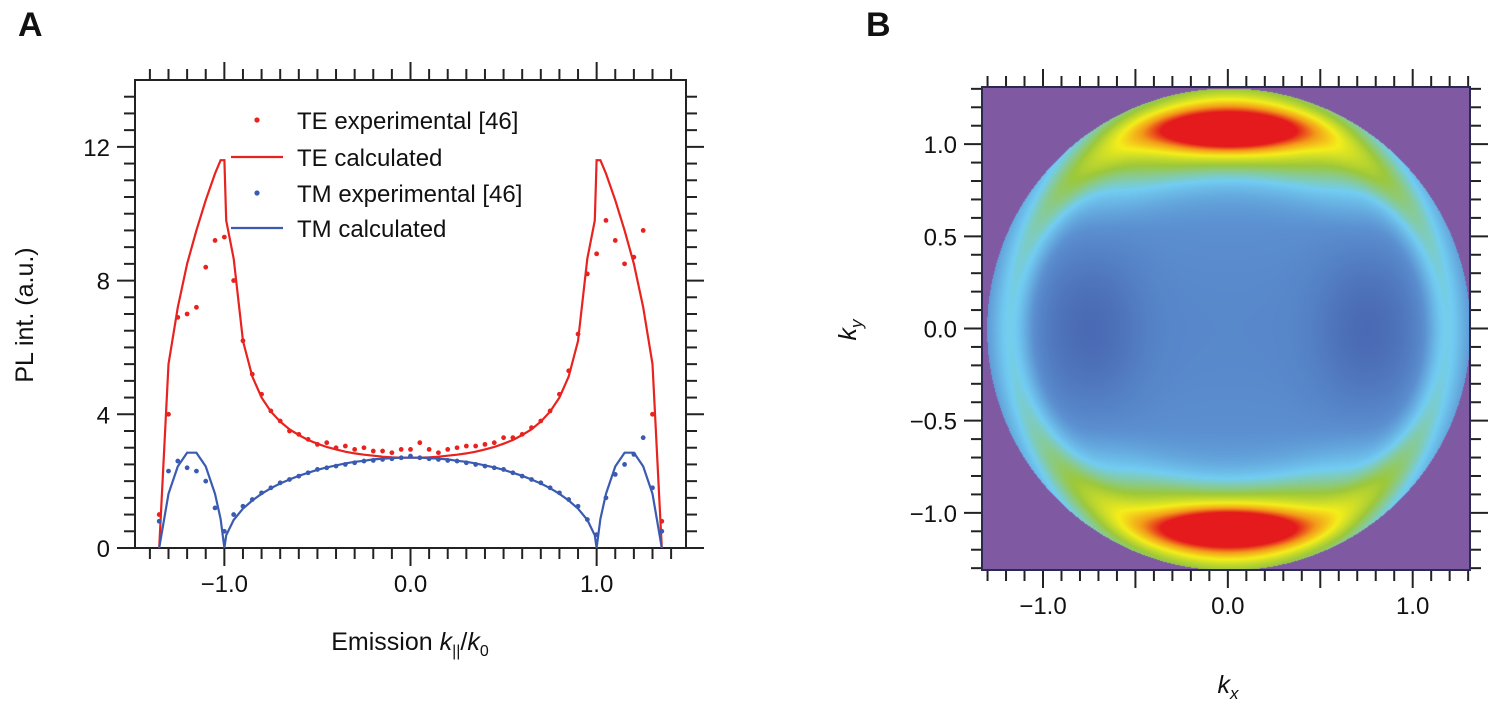  What do you see at coordinates (257, 120) in the screenshot?
I see `legend-swatch-te-experimental` at bounding box center [257, 120].